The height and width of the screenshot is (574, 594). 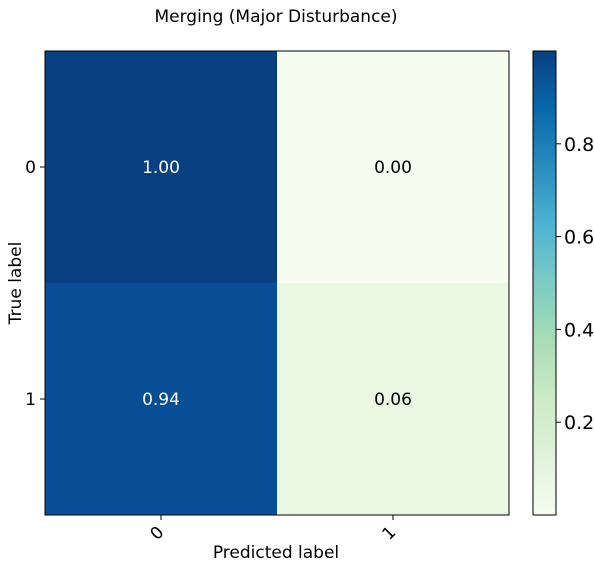 I want to click on y-axis-label: True label, so click(x=16, y=284).